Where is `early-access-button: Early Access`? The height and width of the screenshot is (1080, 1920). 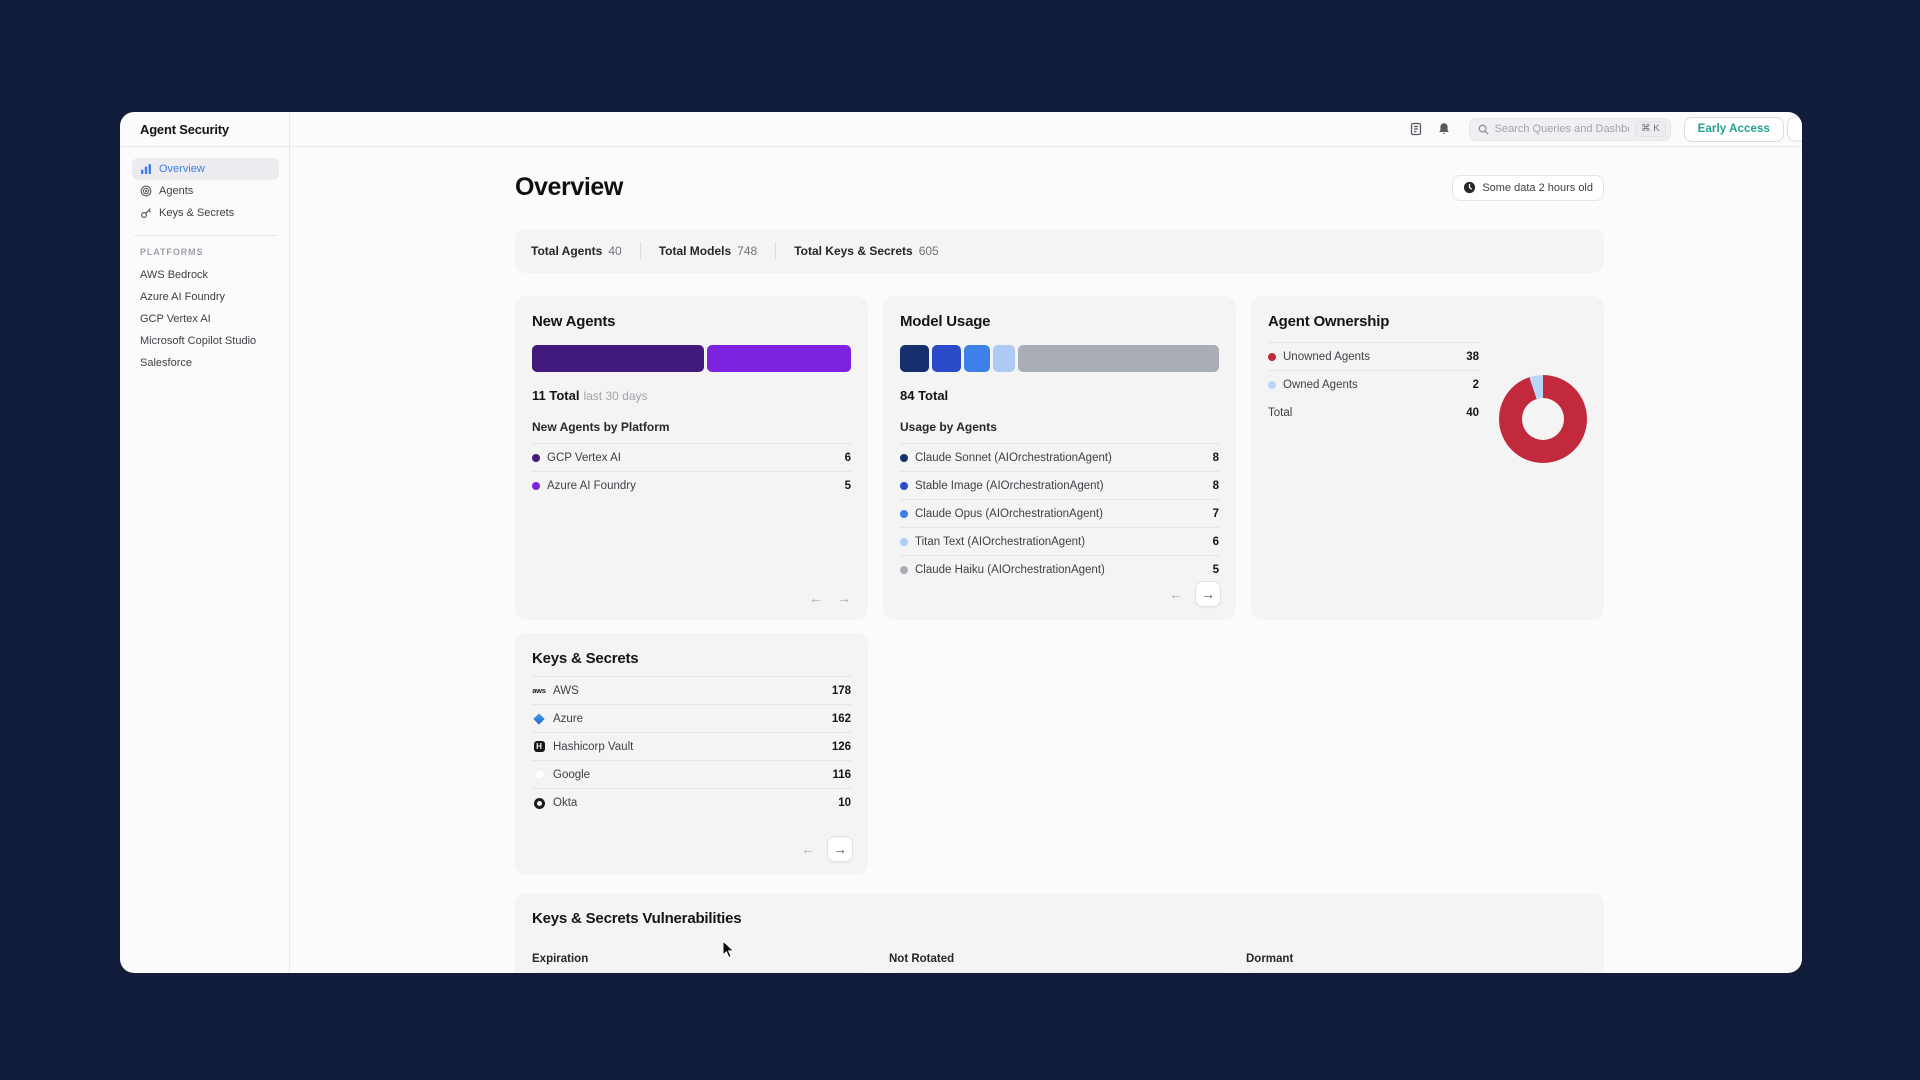 early-access-button: Early Access is located at coordinates (1733, 129).